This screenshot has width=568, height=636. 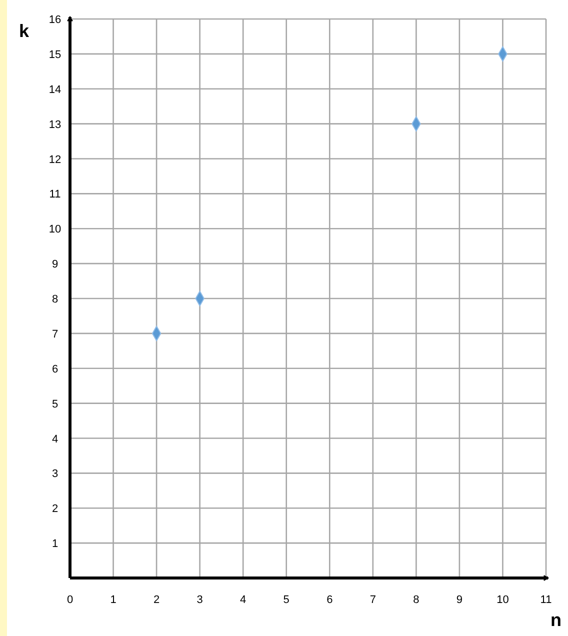 What do you see at coordinates (55, 439) in the screenshot?
I see `y-tick-label: 4` at bounding box center [55, 439].